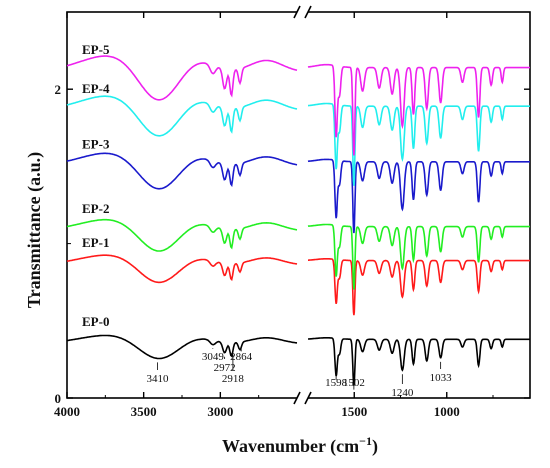  What do you see at coordinates (233, 379) in the screenshot?
I see `peak-label: 2918` at bounding box center [233, 379].